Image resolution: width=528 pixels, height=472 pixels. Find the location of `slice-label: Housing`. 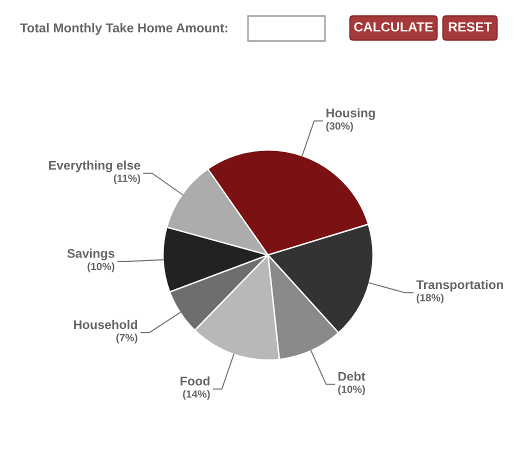

slice-label: Housing is located at coordinates (350, 114).